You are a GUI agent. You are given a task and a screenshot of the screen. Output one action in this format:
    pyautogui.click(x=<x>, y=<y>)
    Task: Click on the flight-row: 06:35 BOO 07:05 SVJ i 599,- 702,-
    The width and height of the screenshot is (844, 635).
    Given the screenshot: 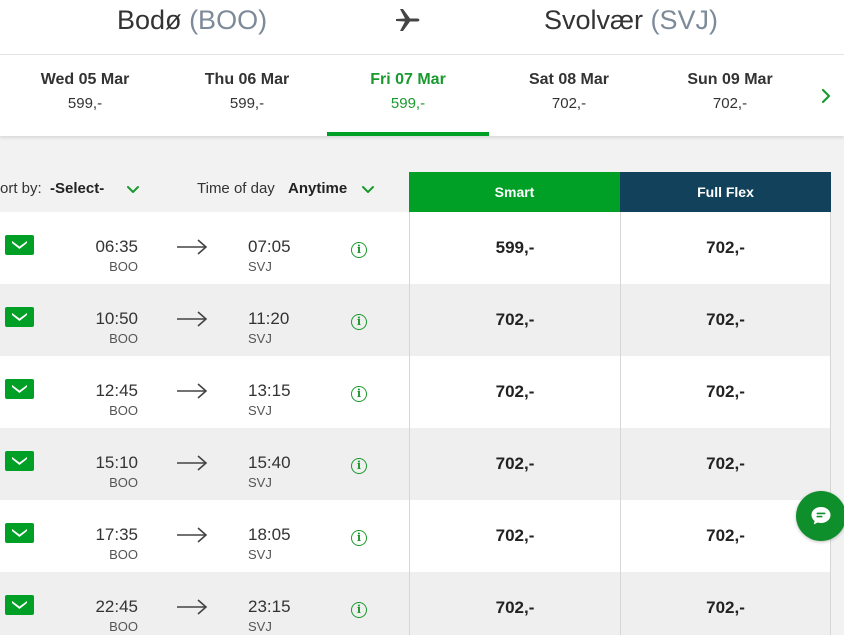 What is the action you would take?
    pyautogui.click(x=415, y=248)
    